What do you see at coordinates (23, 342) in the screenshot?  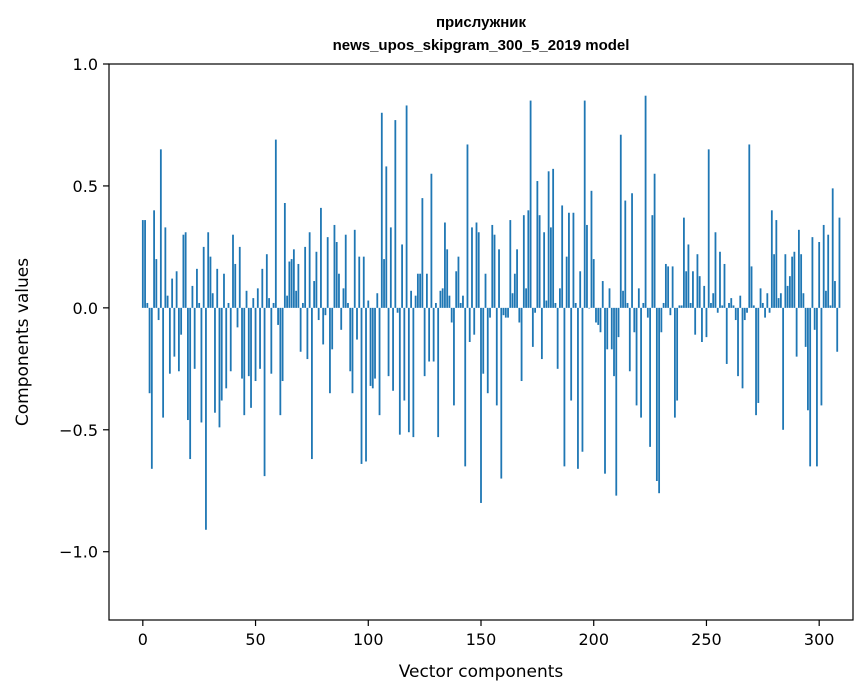 I see `y-axis-label: Components values` at bounding box center [23, 342].